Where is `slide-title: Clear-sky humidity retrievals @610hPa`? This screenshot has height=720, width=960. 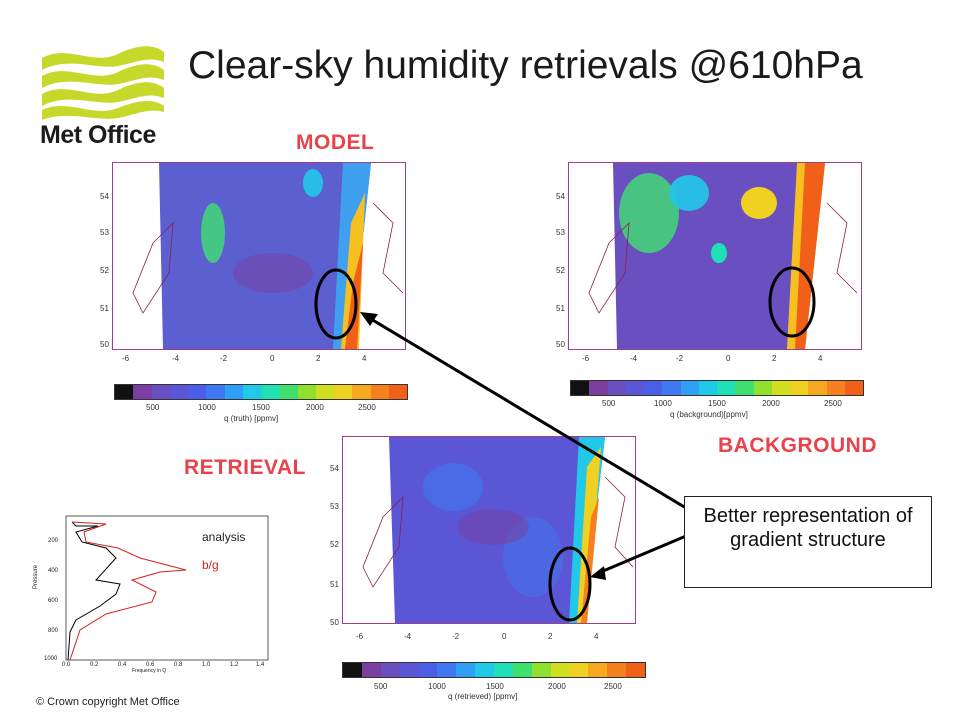 slide-title: Clear-sky humidity retrievals @610hPa is located at coordinates (525, 65).